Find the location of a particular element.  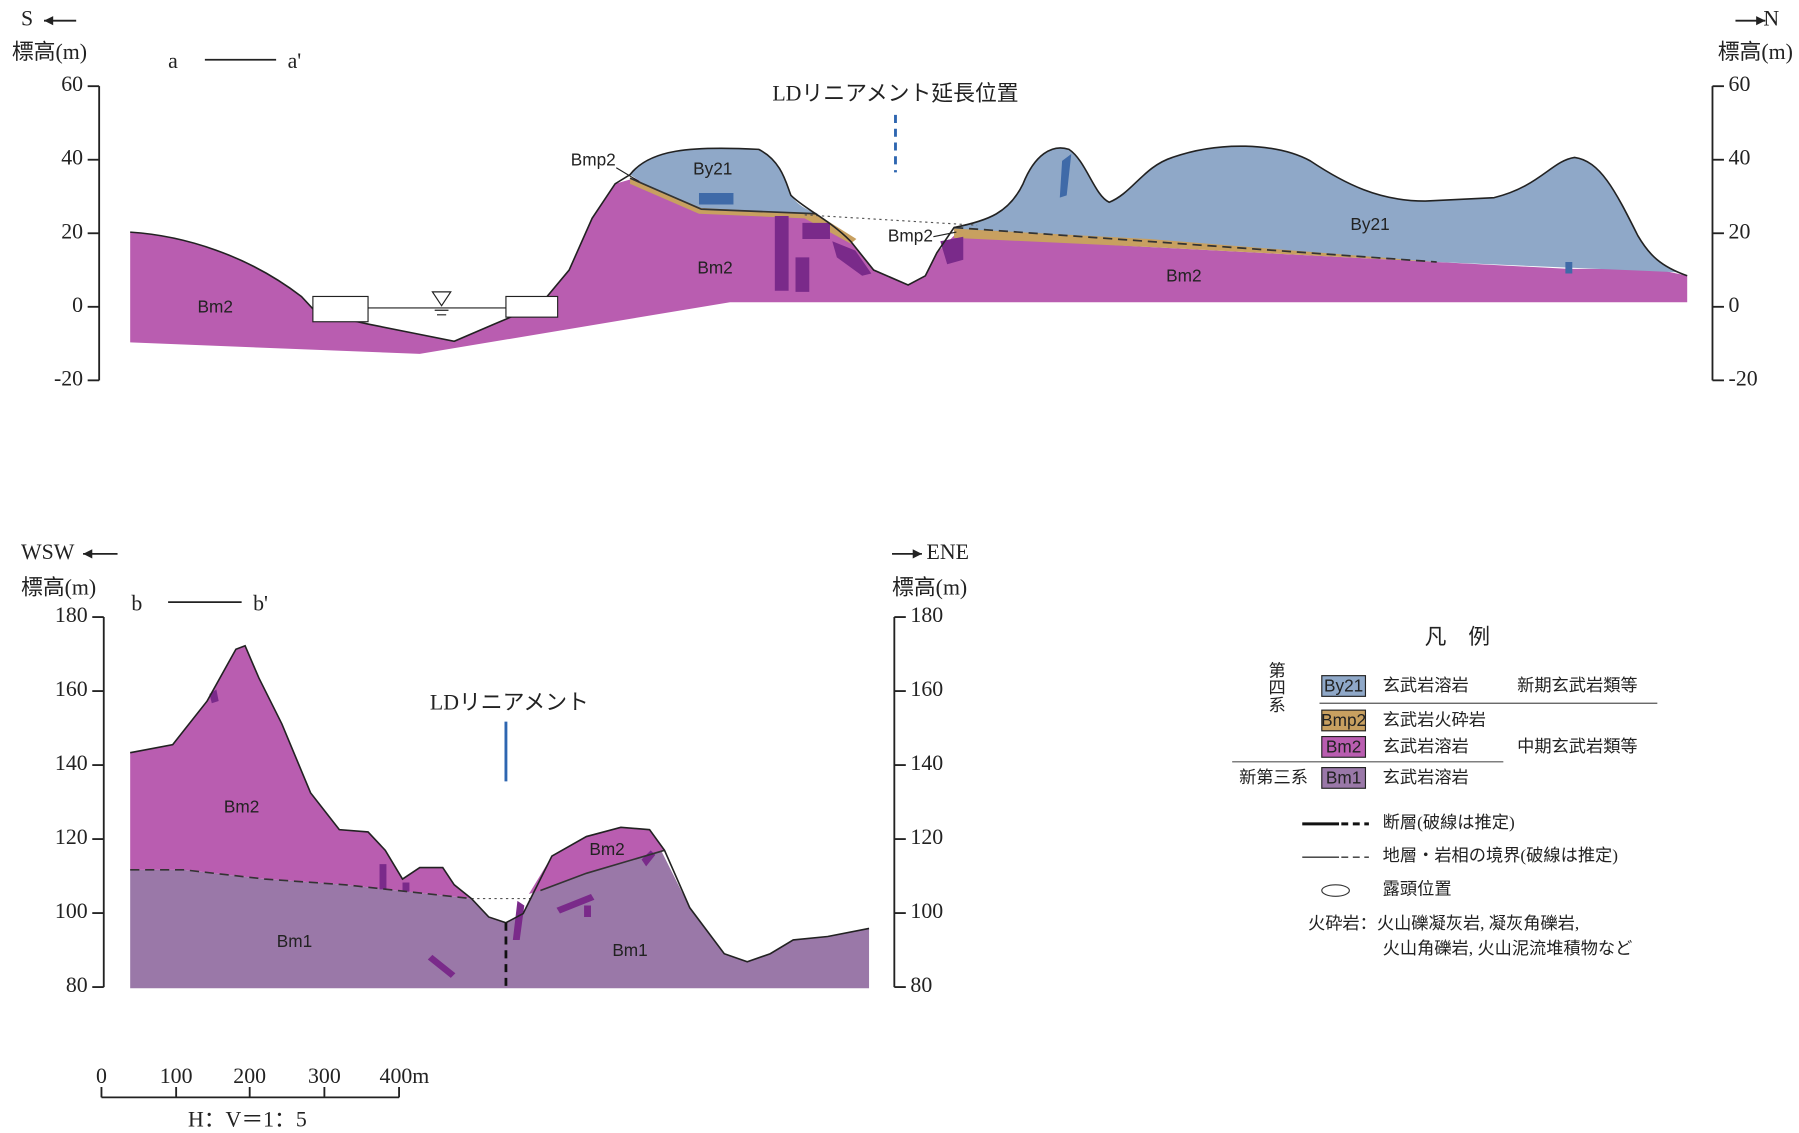

scale-ratio: H：V＝1：5 is located at coordinates (247, 1120).